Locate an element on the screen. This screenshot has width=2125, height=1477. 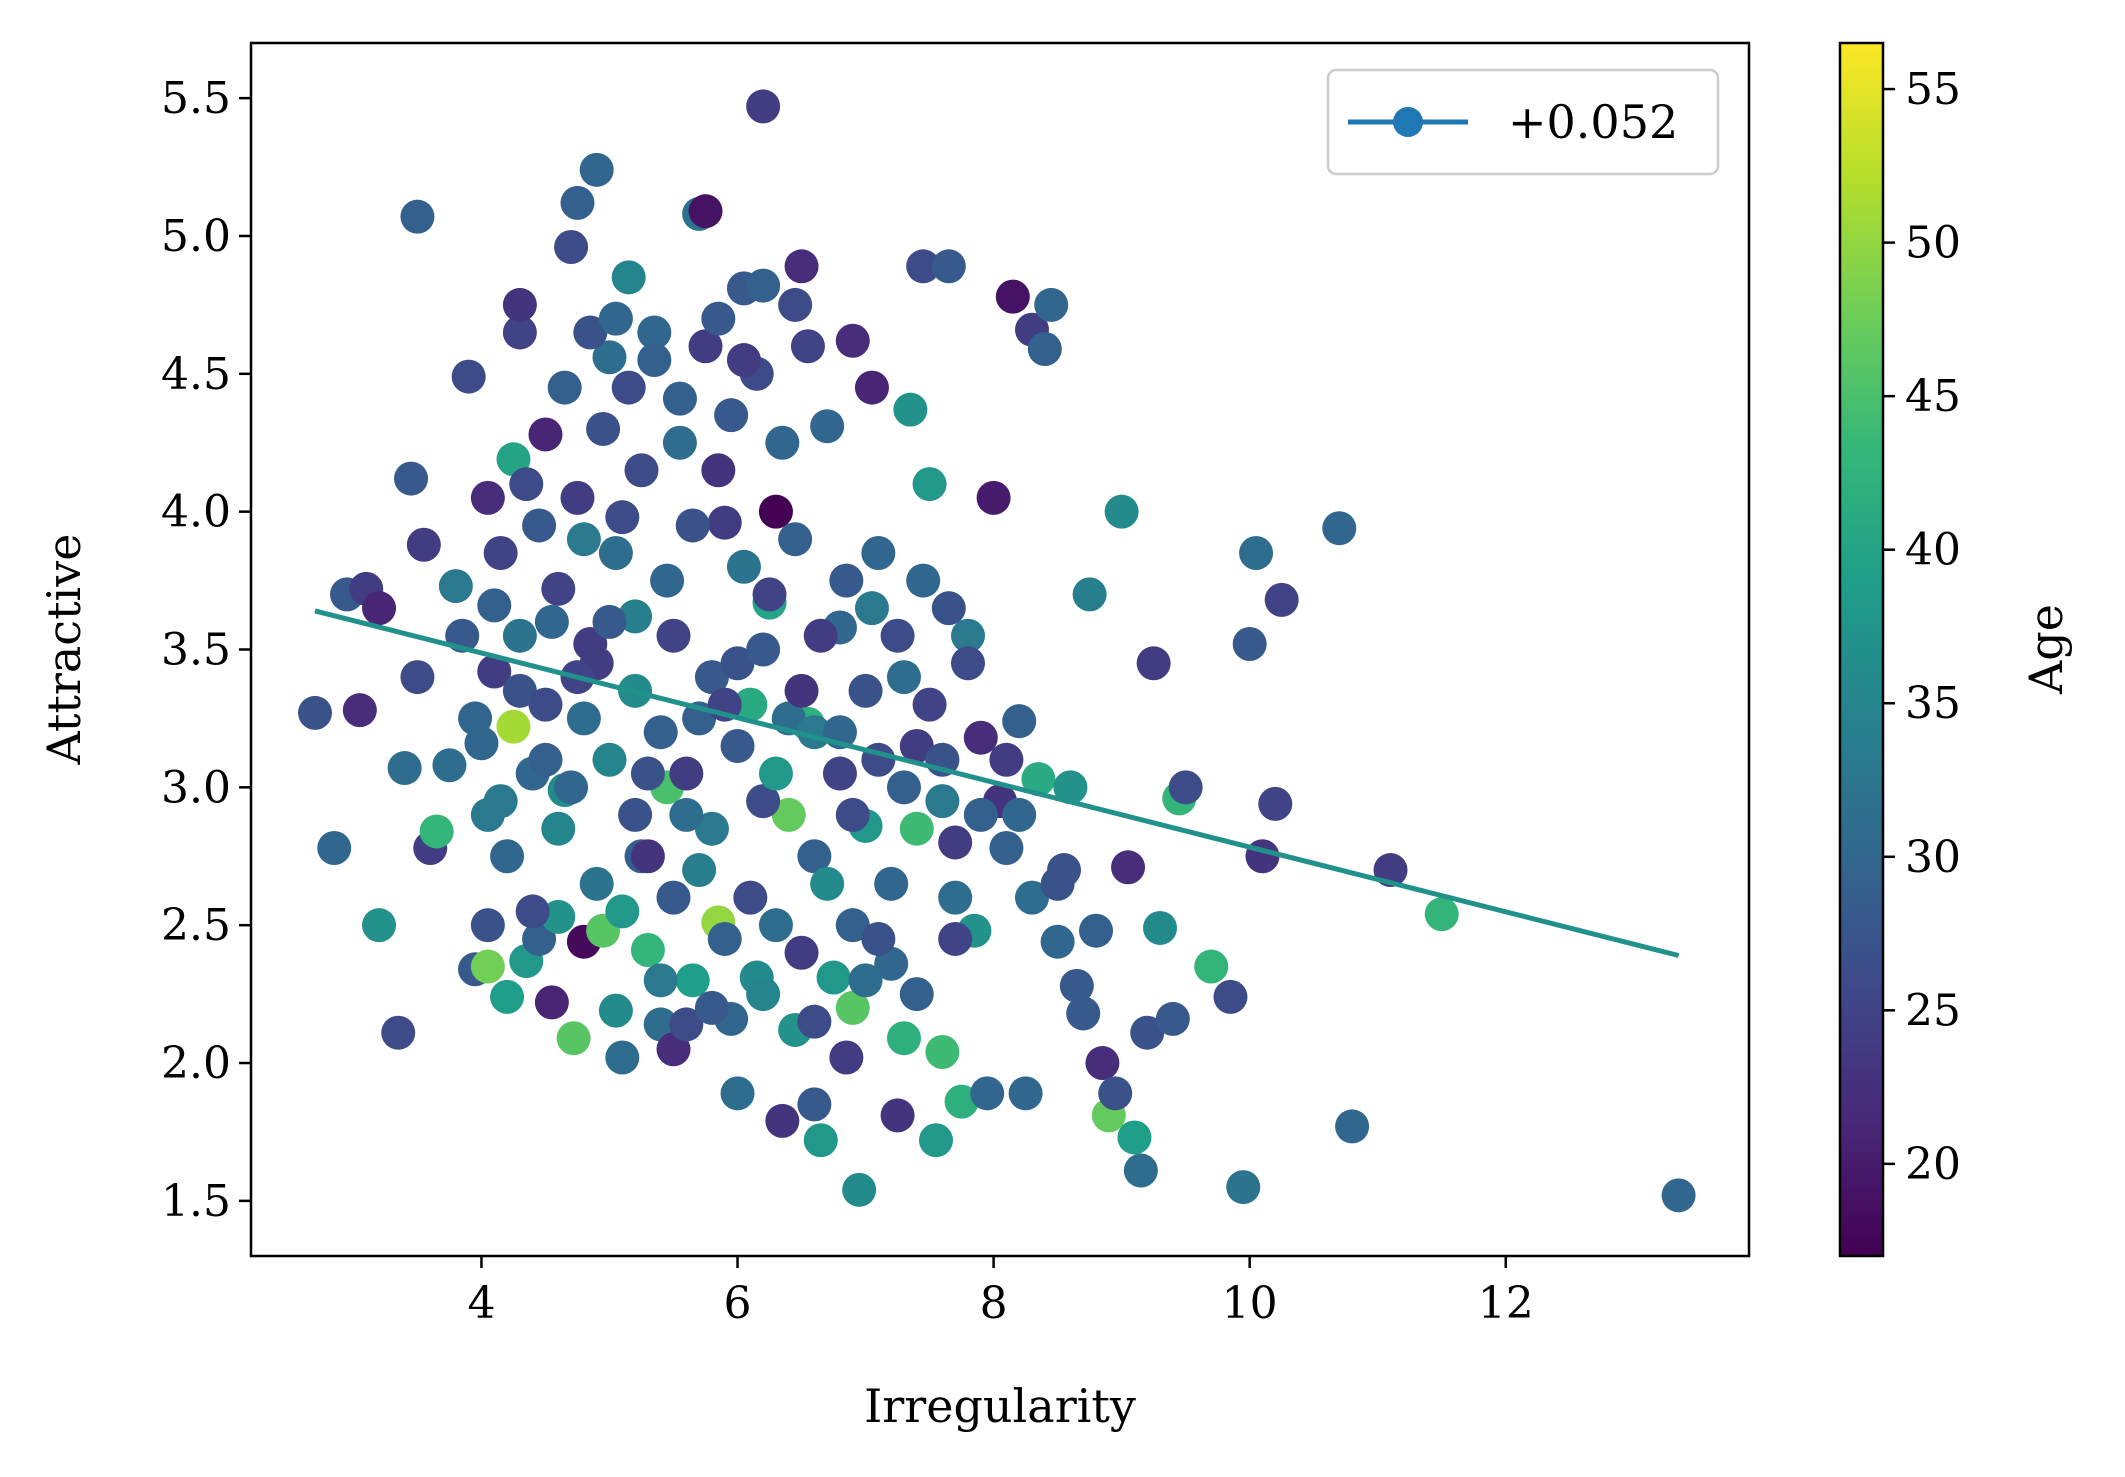
y-tick-label: 2.5 is located at coordinates (196, 925).